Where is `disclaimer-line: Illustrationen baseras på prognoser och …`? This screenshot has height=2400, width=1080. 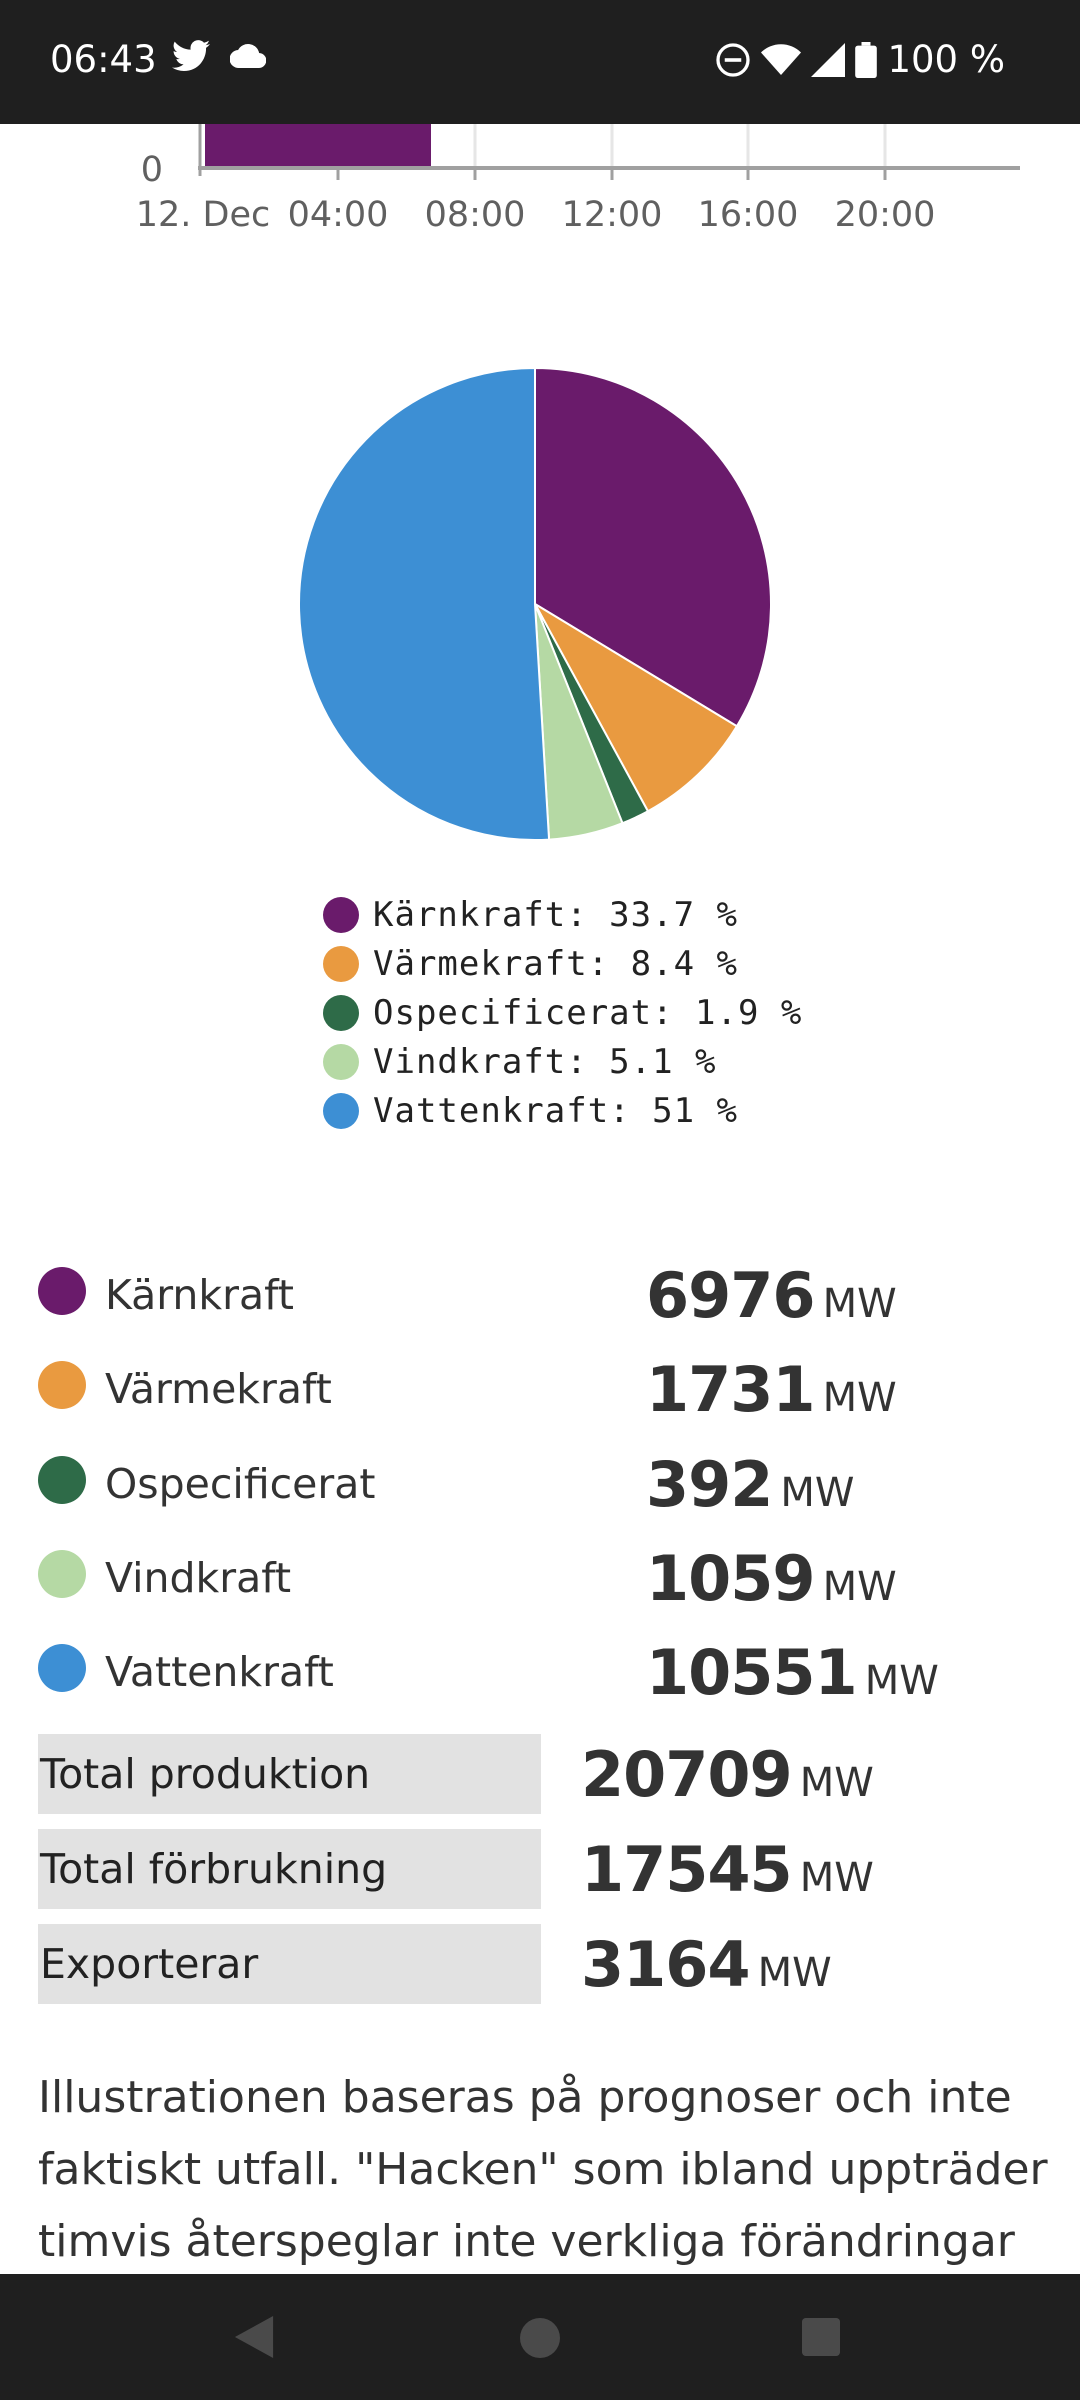
disclaimer-line: Illustrationen baseras på prognoser och … is located at coordinates (525, 2097).